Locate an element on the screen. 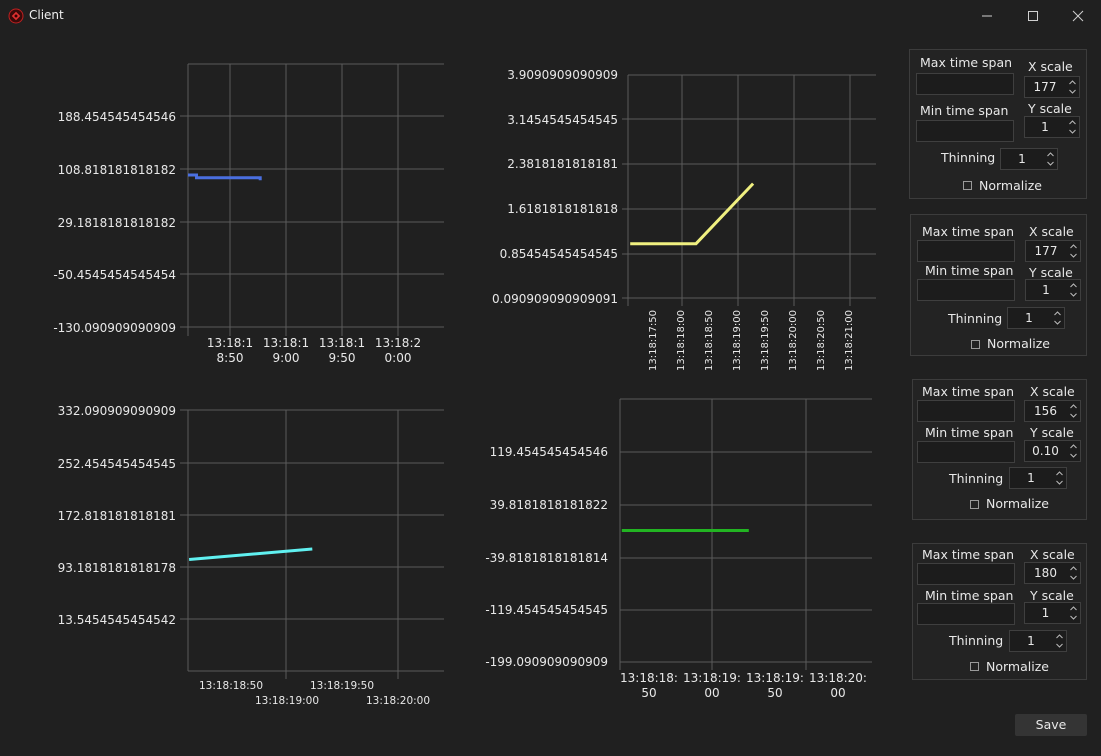 The width and height of the screenshot is (1101, 756). x-scale-value: 177 is located at coordinates (1046, 251).